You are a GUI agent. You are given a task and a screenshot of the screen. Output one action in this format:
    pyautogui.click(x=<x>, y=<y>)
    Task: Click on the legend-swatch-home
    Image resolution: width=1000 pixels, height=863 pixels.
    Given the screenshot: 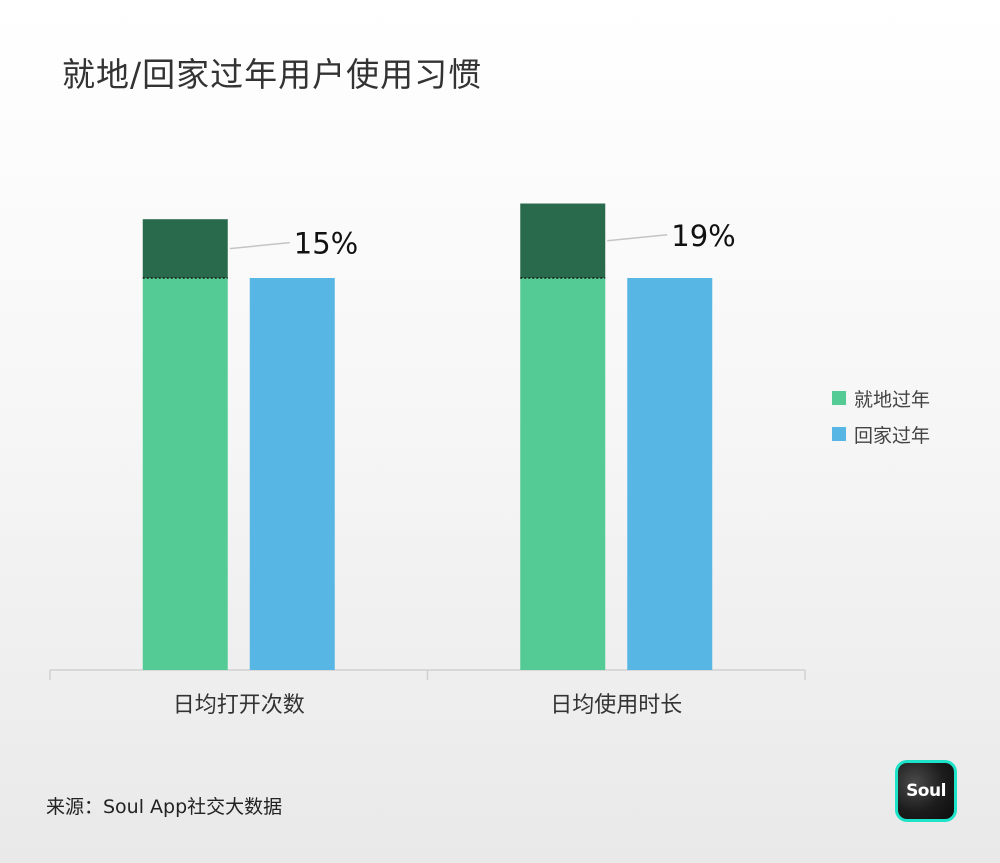 What is the action you would take?
    pyautogui.click(x=839, y=434)
    